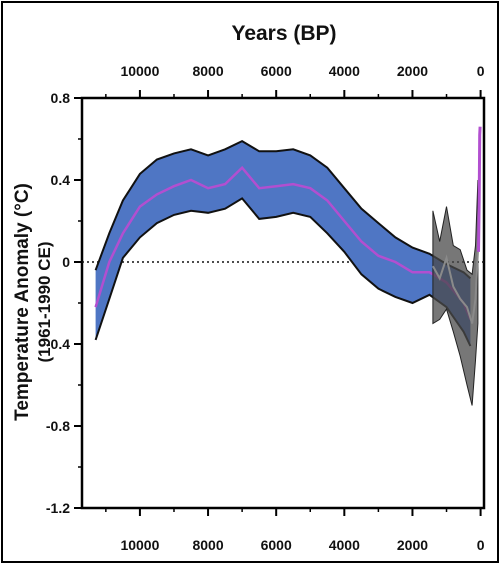  What do you see at coordinates (61, 98) in the screenshot?
I see `y-tick-label: 0.8` at bounding box center [61, 98].